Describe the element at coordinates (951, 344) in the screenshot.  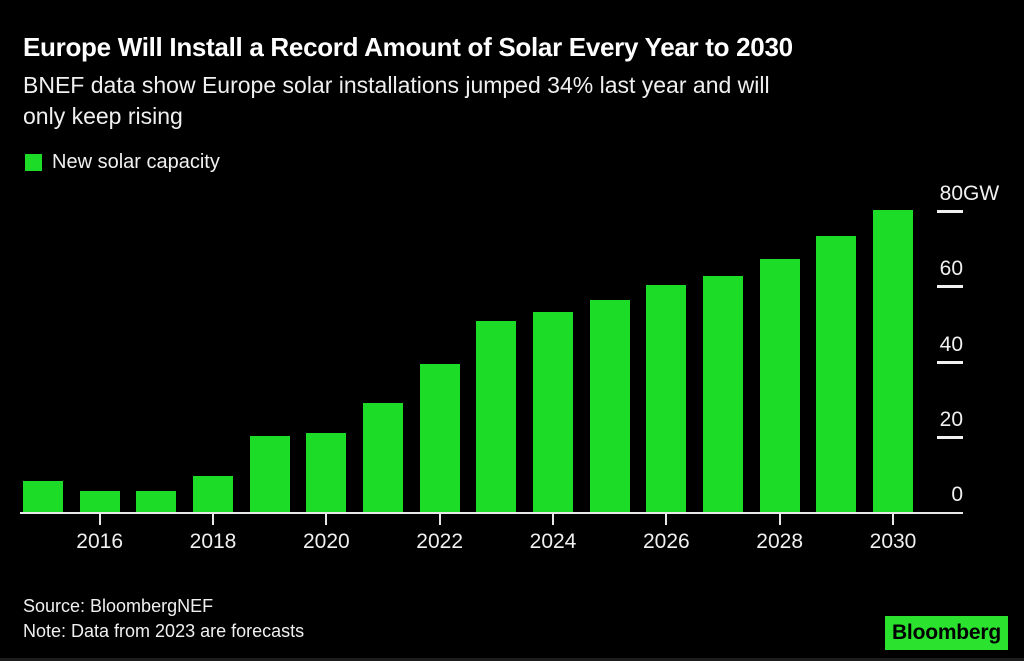
I see `y-label-40: 40` at that location.